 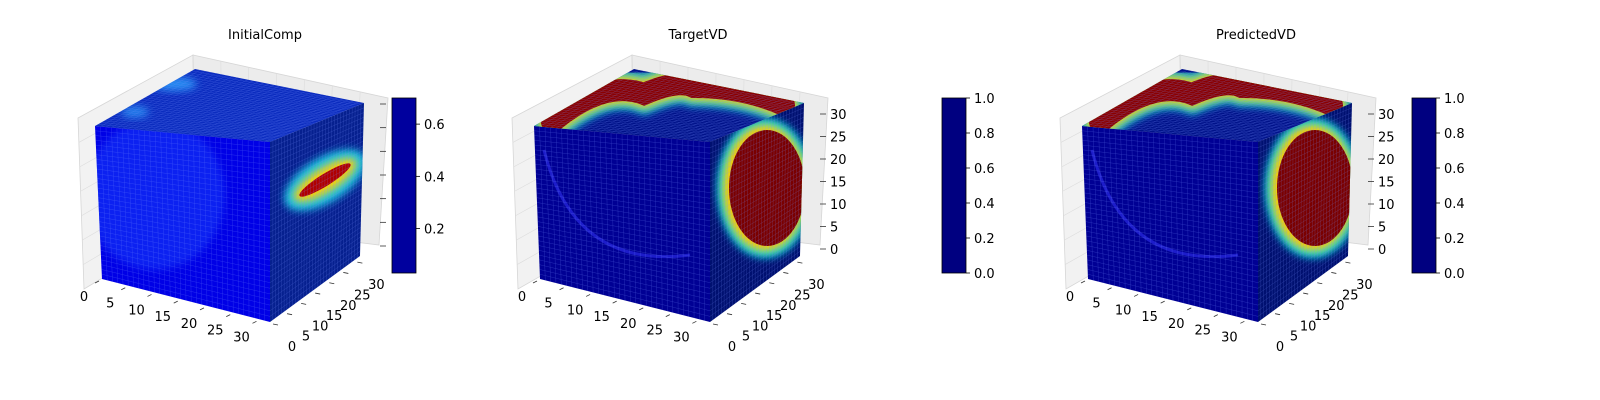 I want to click on cube-front-face, so click(x=1170, y=224).